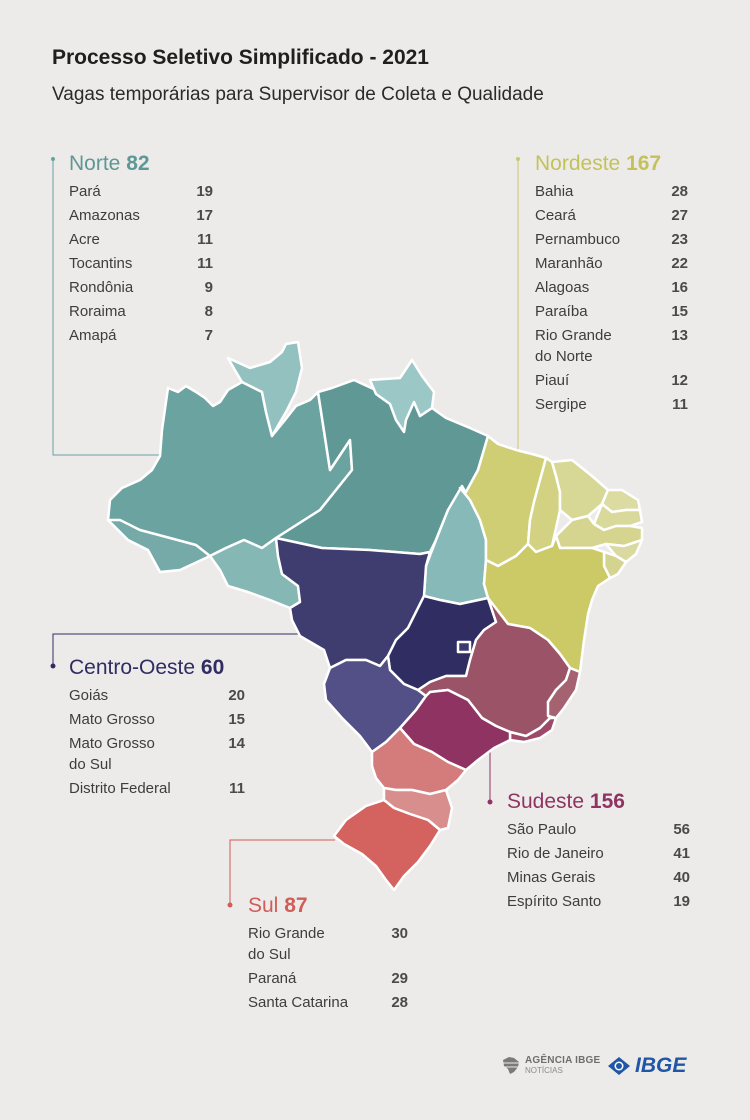 Image resolution: width=750 pixels, height=1120 pixels. What do you see at coordinates (282, 872) in the screenshot?
I see `leader-sul` at bounding box center [282, 872].